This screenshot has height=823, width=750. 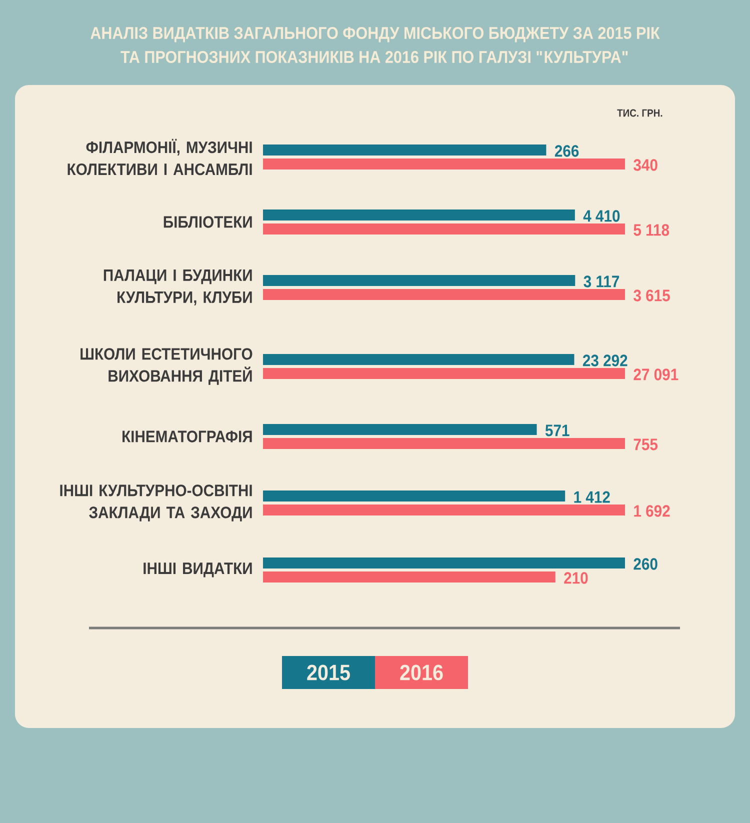 What do you see at coordinates (566, 151) in the screenshot?
I see `data-label: 266` at bounding box center [566, 151].